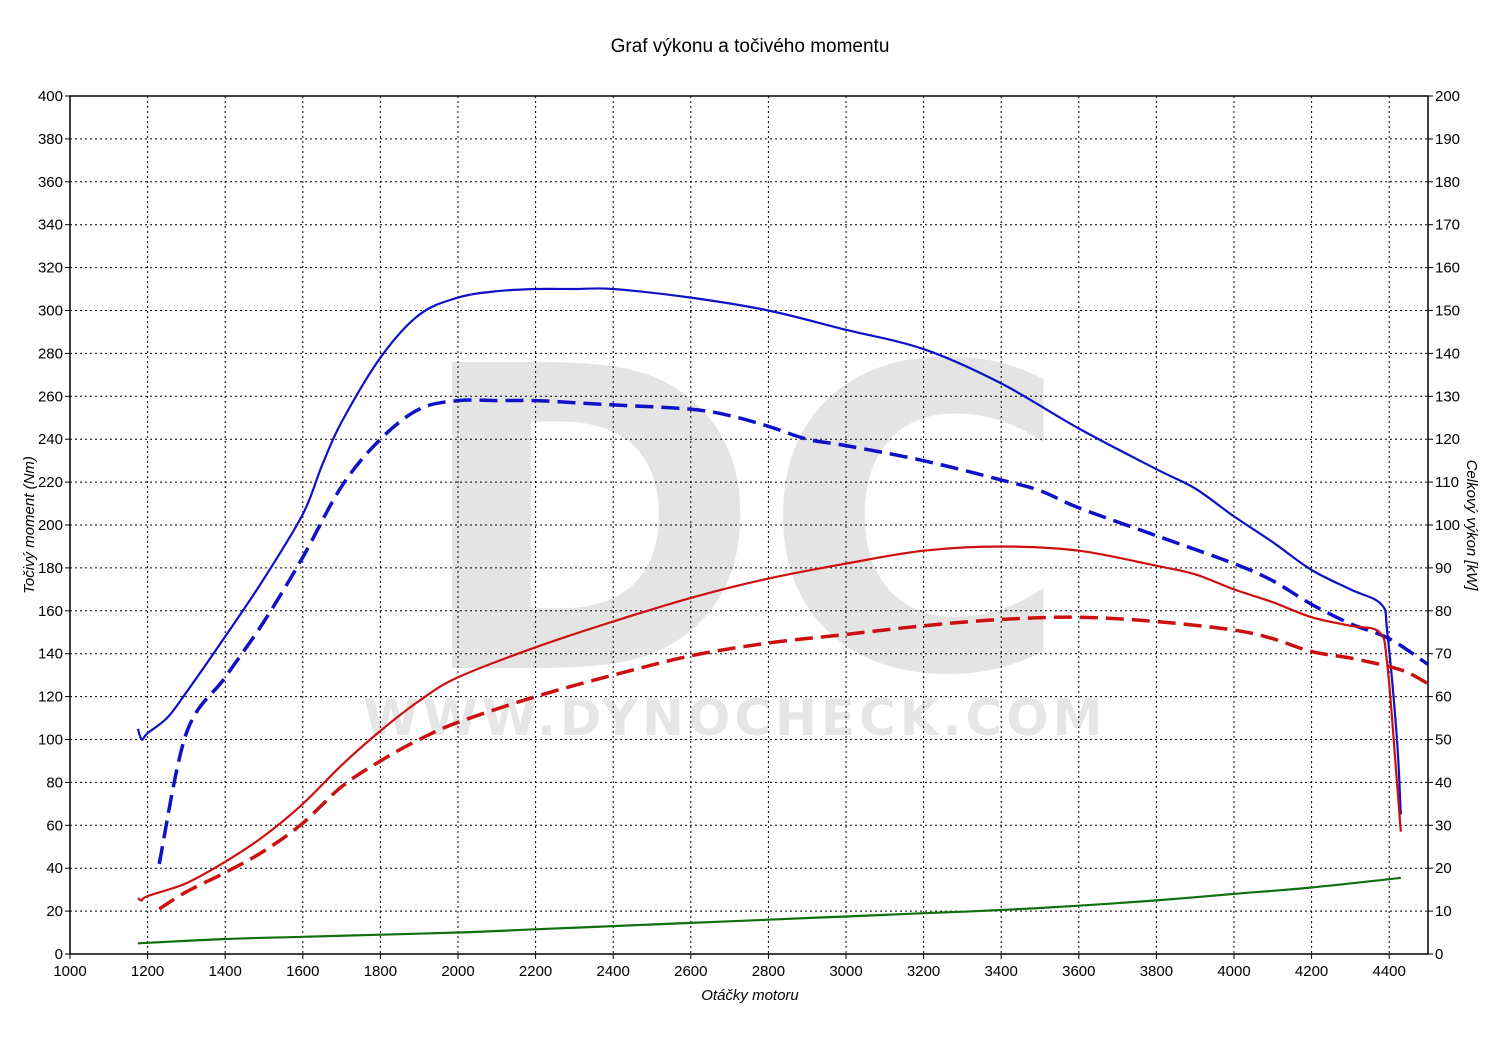 This screenshot has width=1500, height=1040. What do you see at coordinates (1443, 868) in the screenshot?
I see `y-right-tick-label: 20` at bounding box center [1443, 868].